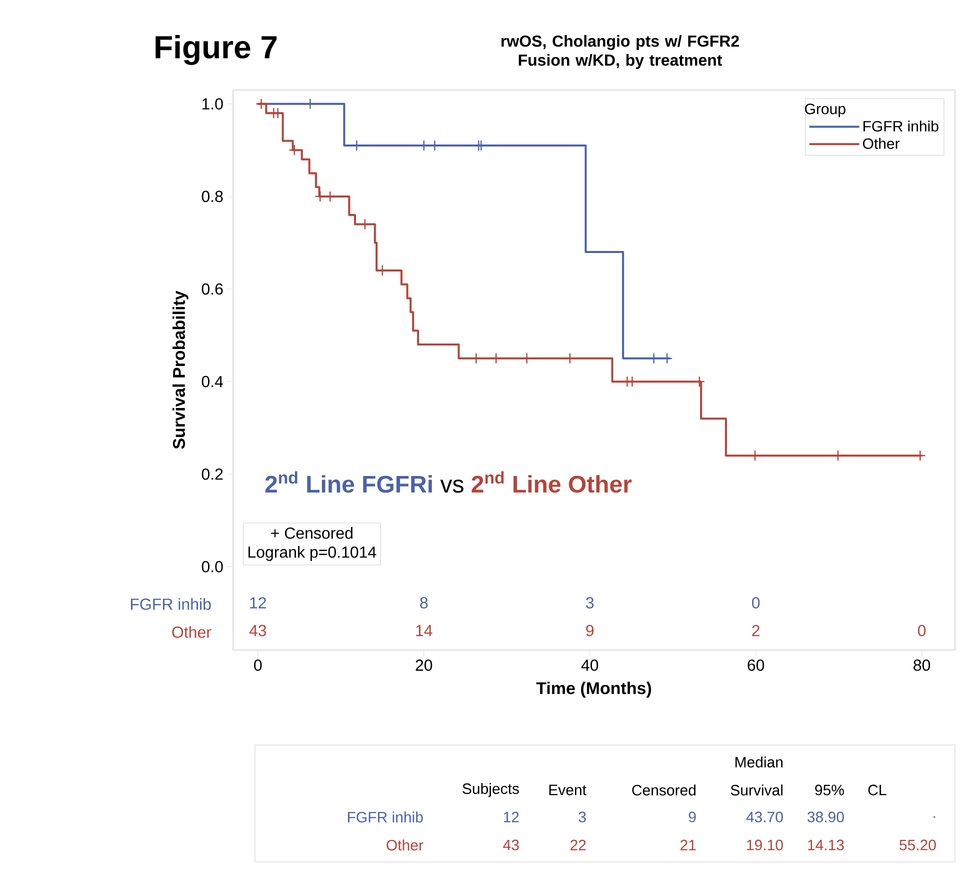 The height and width of the screenshot is (884, 961). I want to click on annotation: 43, so click(257, 630).